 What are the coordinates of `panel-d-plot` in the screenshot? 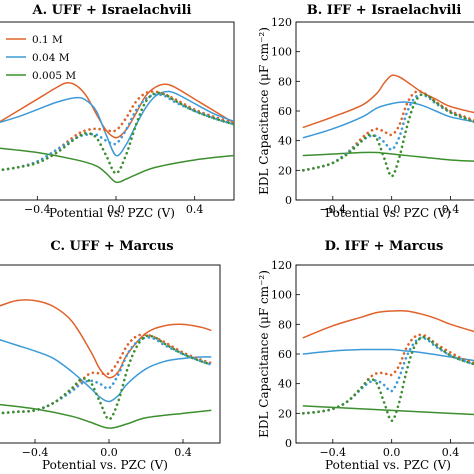 It's located at (388, 366).